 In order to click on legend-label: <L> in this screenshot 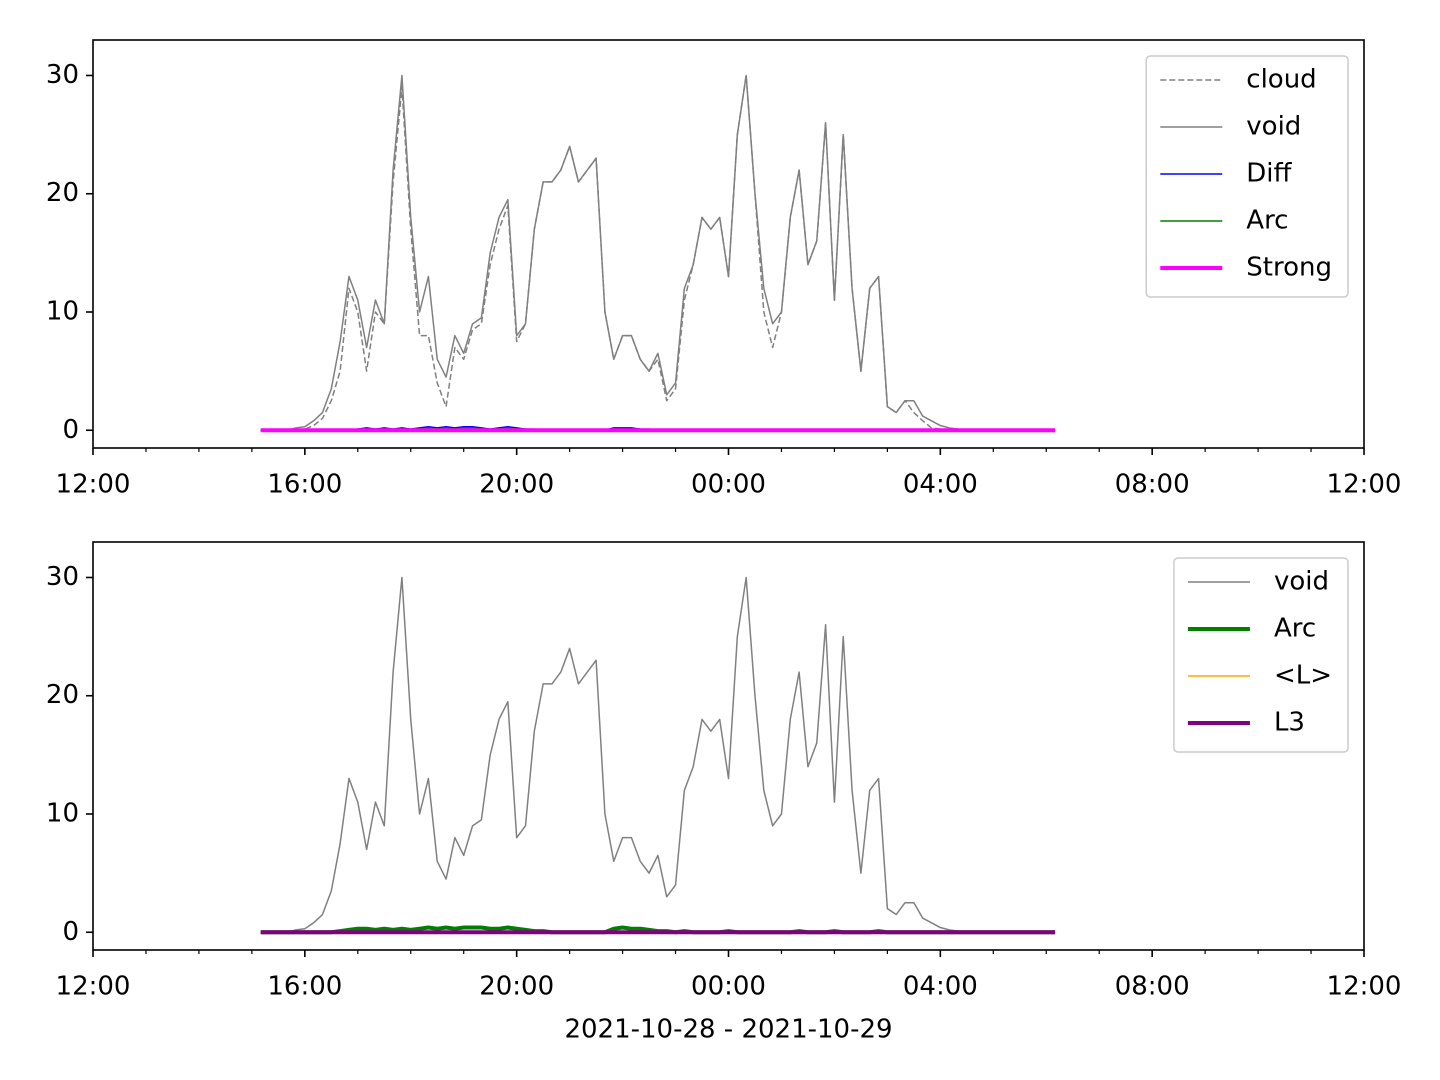, I will do `click(1303, 676)`.